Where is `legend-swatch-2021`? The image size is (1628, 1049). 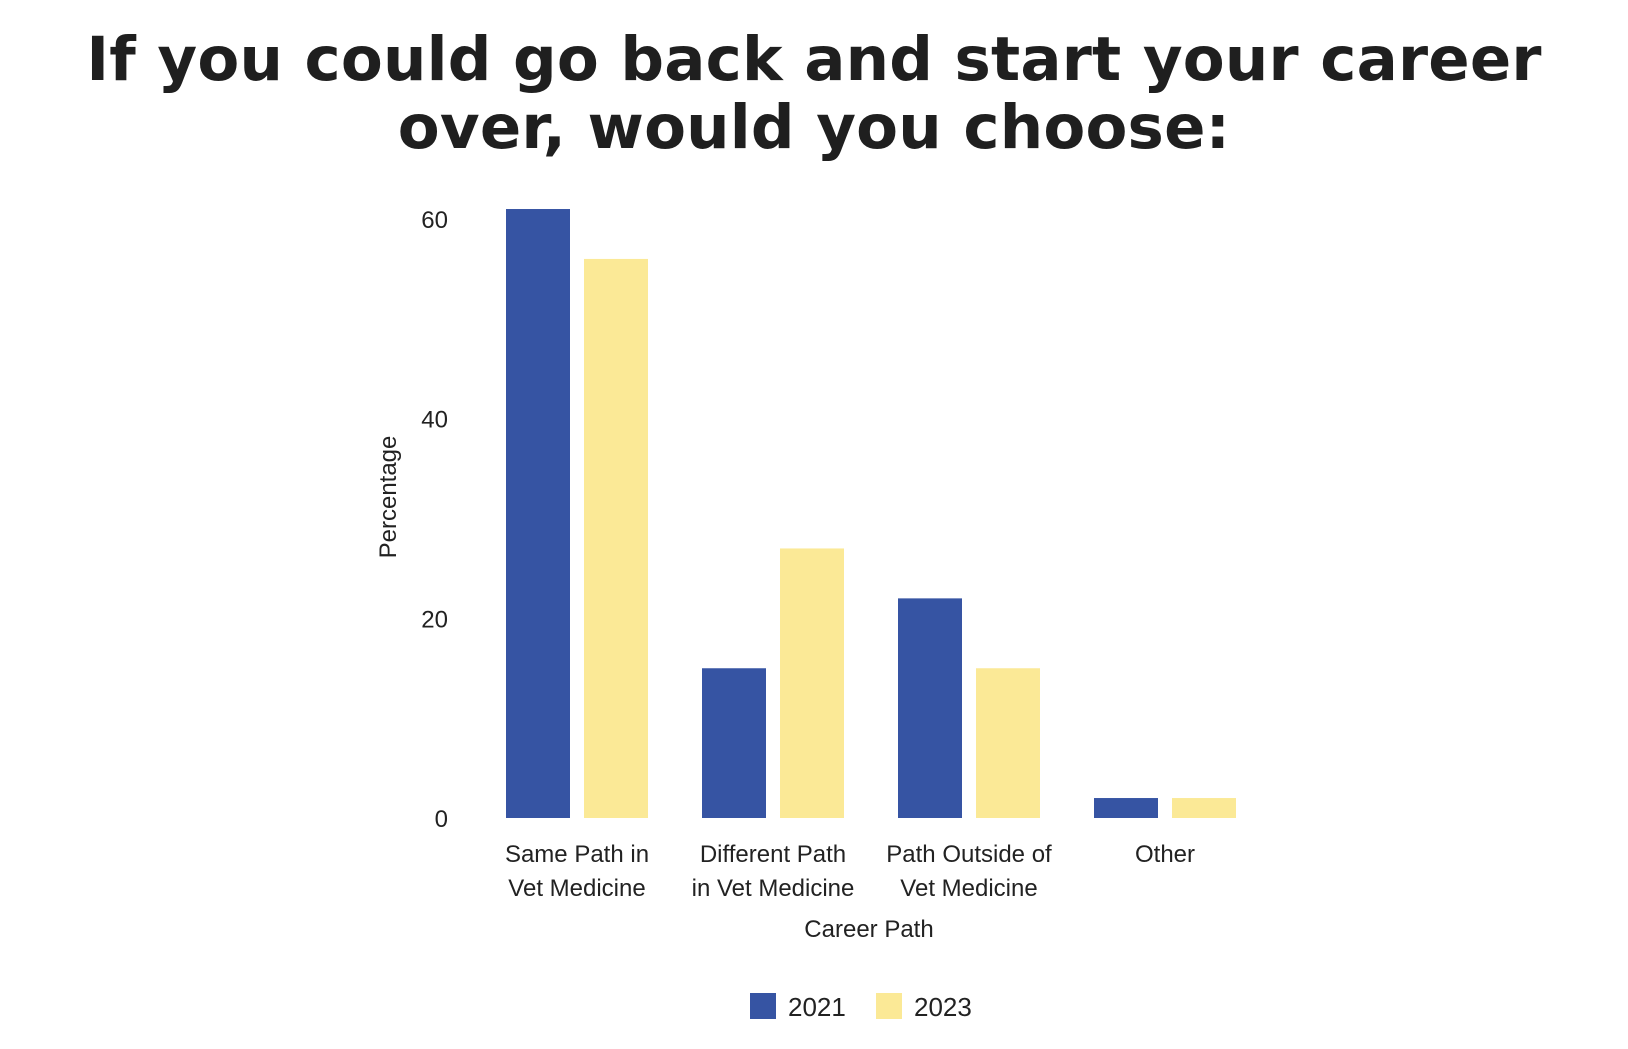 legend-swatch-2021 is located at coordinates (763, 1006).